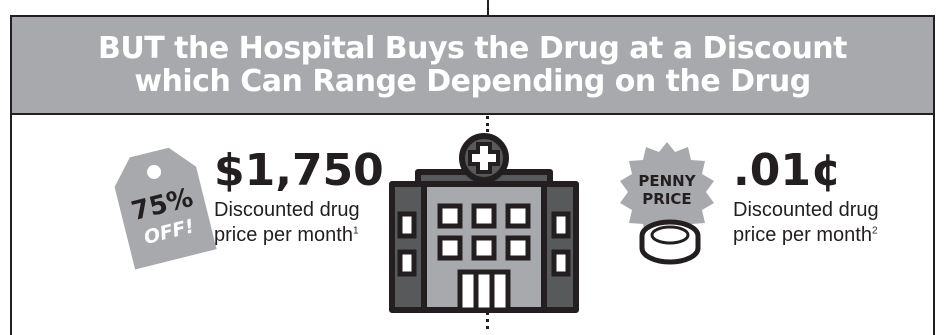 The image size is (948, 335). I want to click on badge-line-2: PRICE, so click(666, 199).